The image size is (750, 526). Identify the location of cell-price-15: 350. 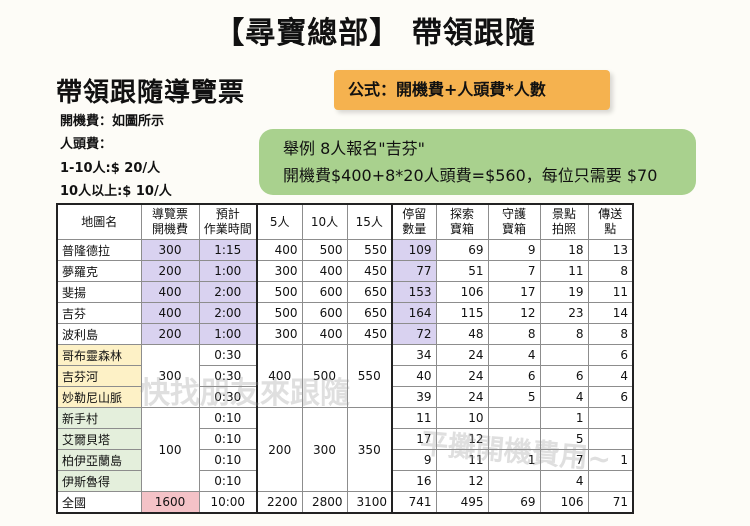
(369, 449).